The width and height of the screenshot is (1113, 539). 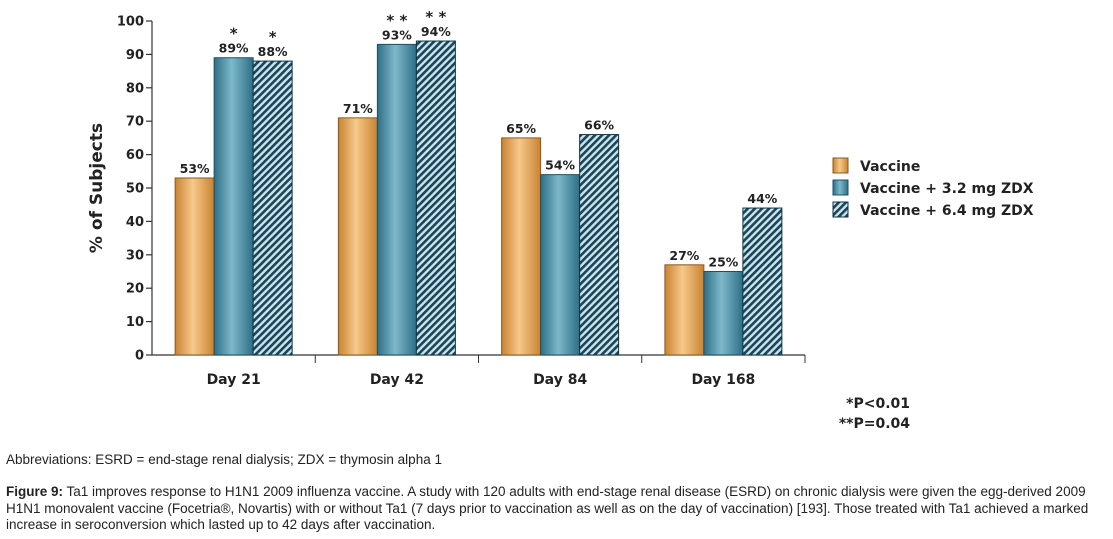 What do you see at coordinates (234, 380) in the screenshot?
I see `x-tick-label: Day 21` at bounding box center [234, 380].